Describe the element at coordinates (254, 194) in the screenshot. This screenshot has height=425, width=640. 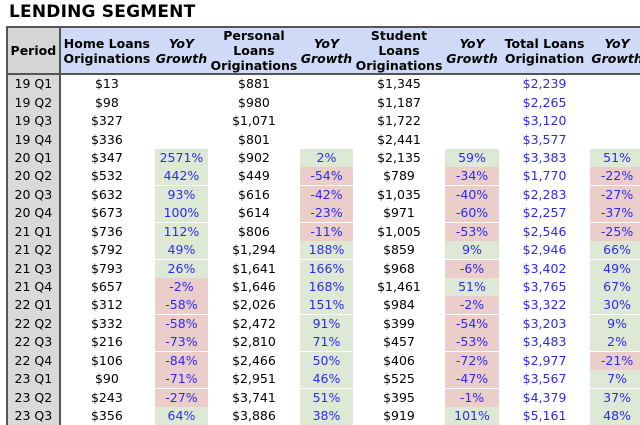
I see `cell-personal-loans: $616` at that location.